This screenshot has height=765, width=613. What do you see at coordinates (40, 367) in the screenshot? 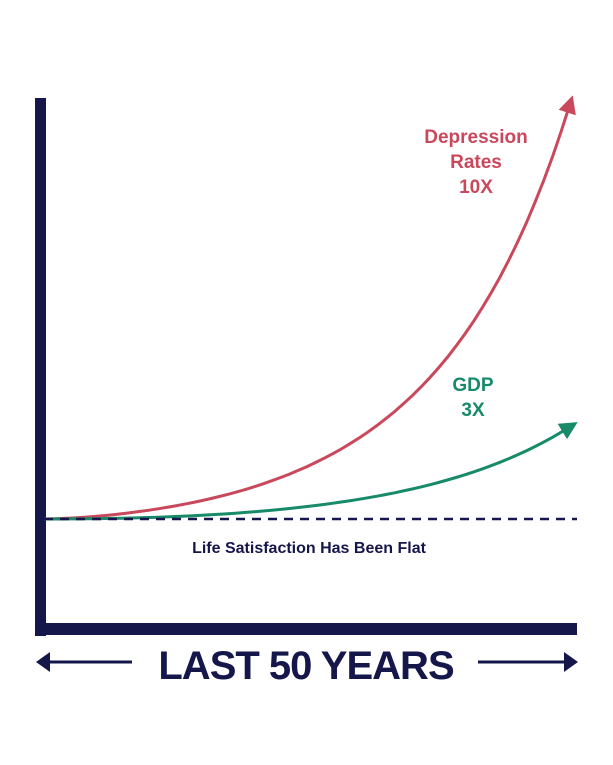
I see `y-axis` at bounding box center [40, 367].